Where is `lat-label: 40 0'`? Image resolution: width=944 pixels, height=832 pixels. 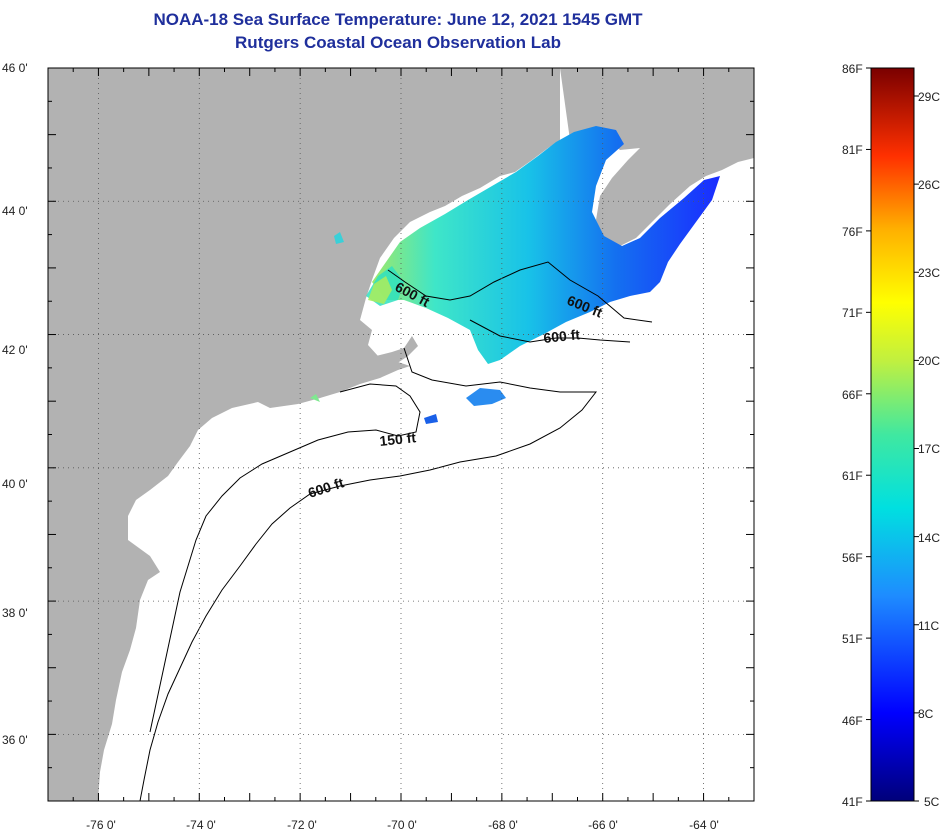
lat-label: 40 0' is located at coordinates (15, 484).